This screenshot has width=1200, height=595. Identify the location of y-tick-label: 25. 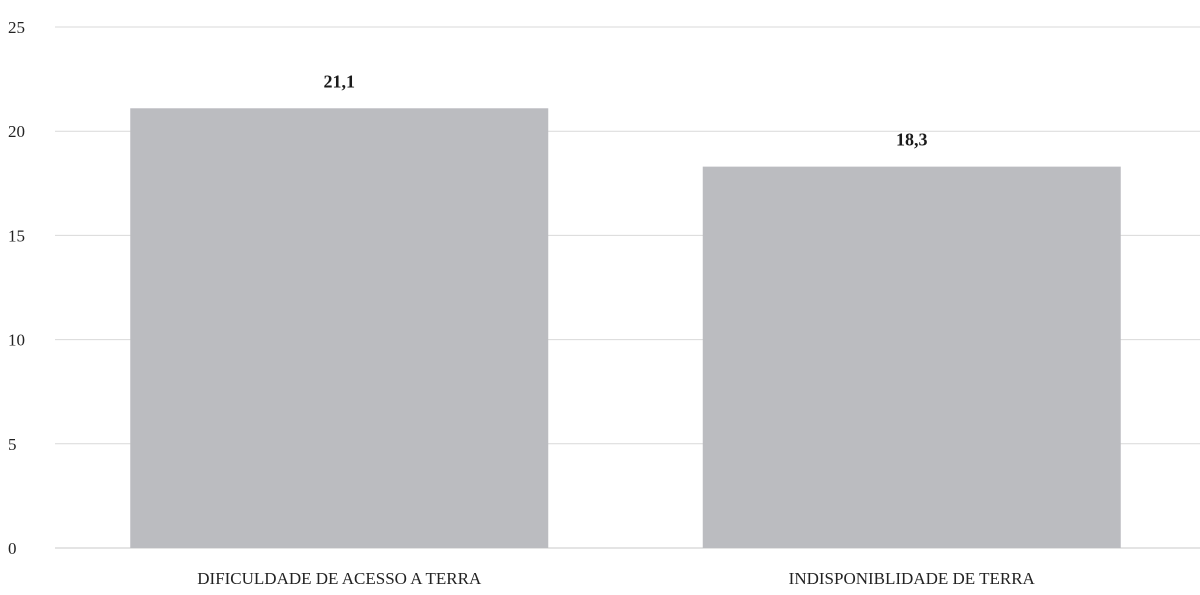
(16, 27).